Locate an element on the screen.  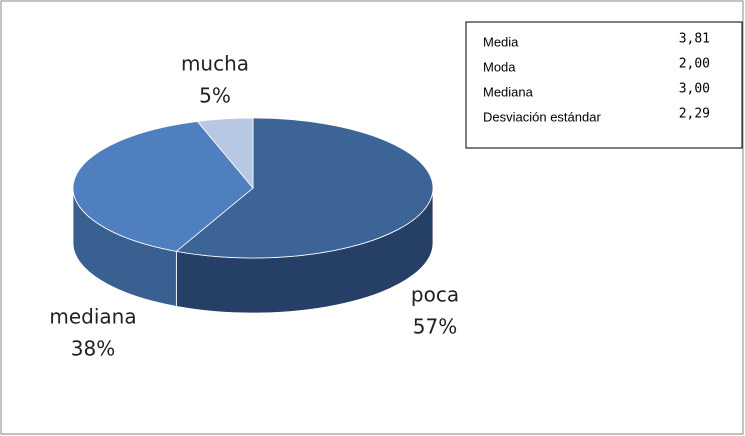
stat-name: Moda is located at coordinates (499, 66).